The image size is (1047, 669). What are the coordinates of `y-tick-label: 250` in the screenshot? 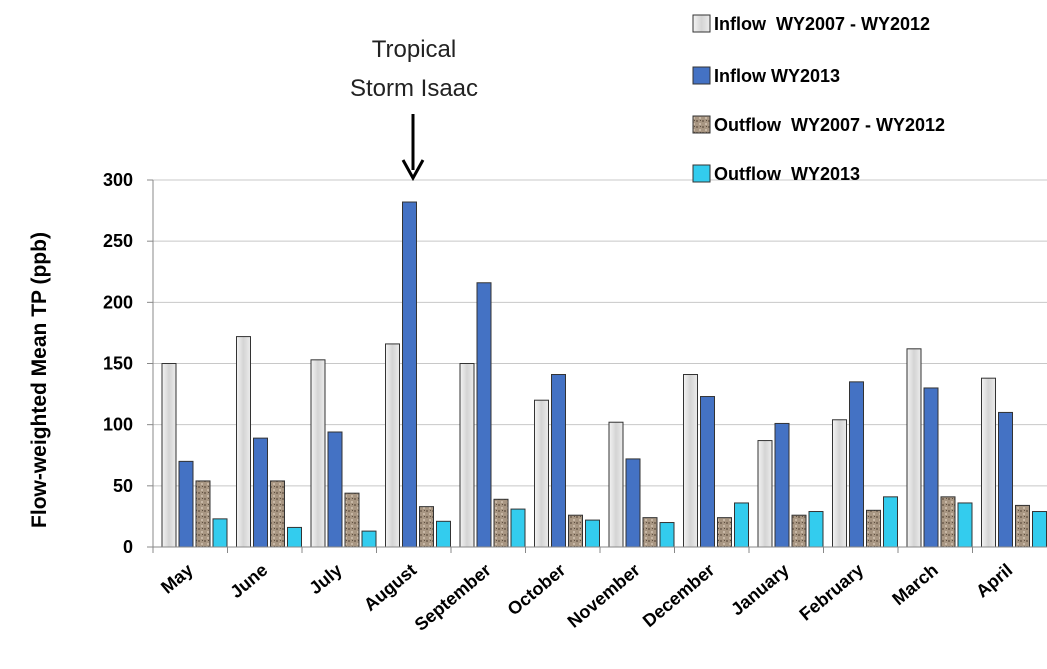 It's located at (118, 241).